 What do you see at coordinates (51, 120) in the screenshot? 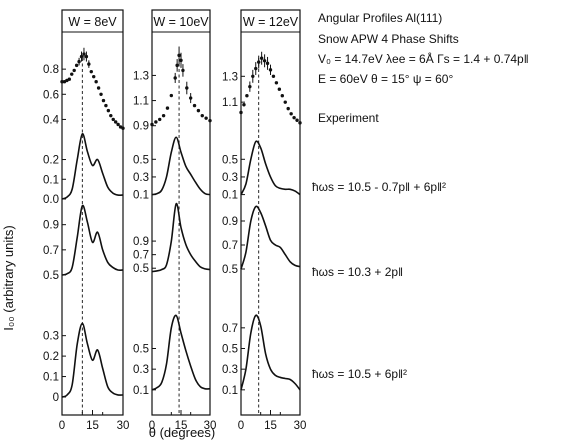
I see `y-tick-label: 0.4` at bounding box center [51, 120].